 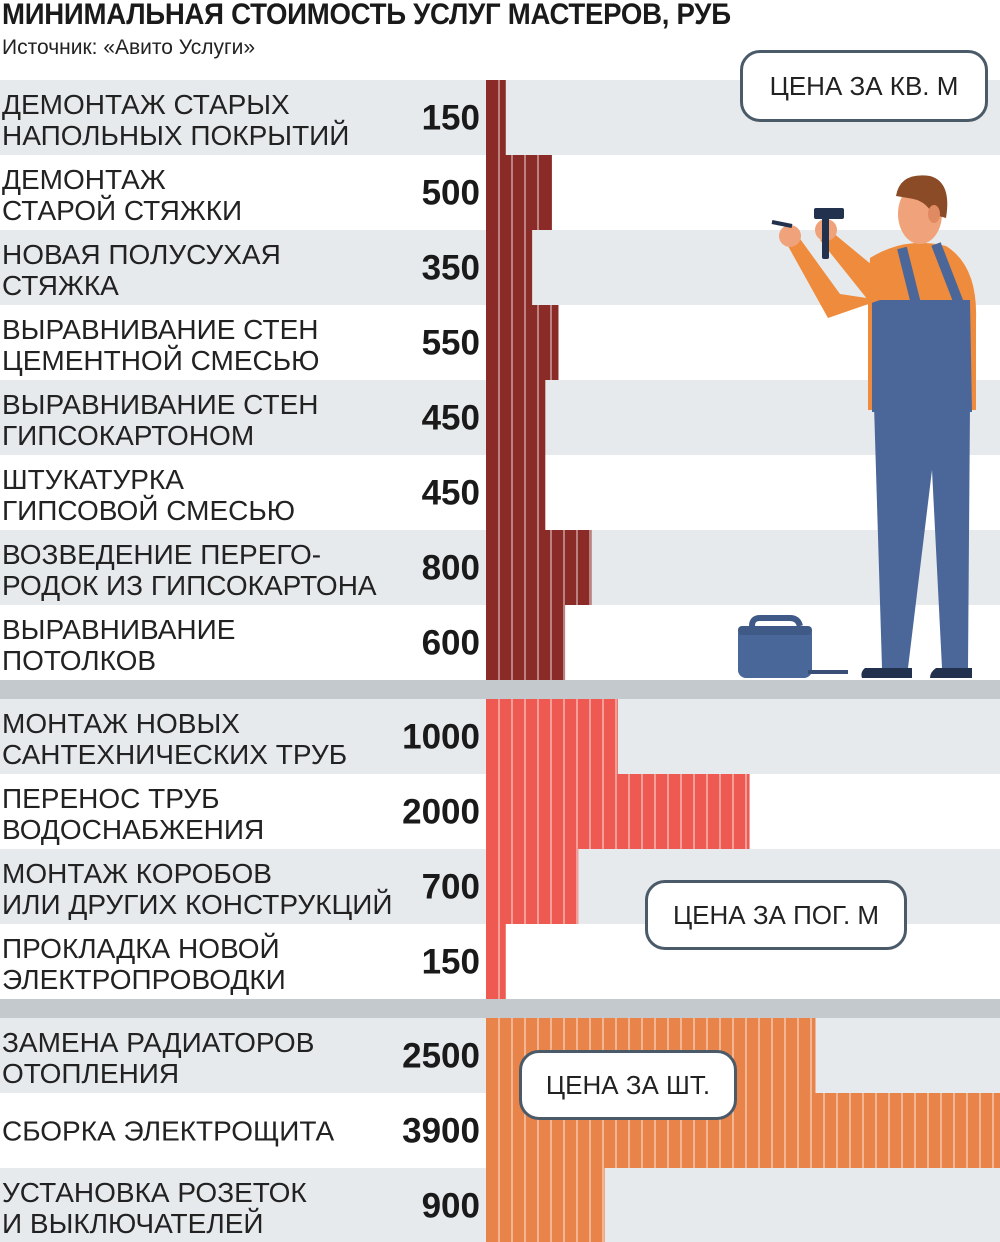 What do you see at coordinates (141, 254) in the screenshot?
I see `category-label: НОВАЯ ПОЛУСУХАЯ` at bounding box center [141, 254].